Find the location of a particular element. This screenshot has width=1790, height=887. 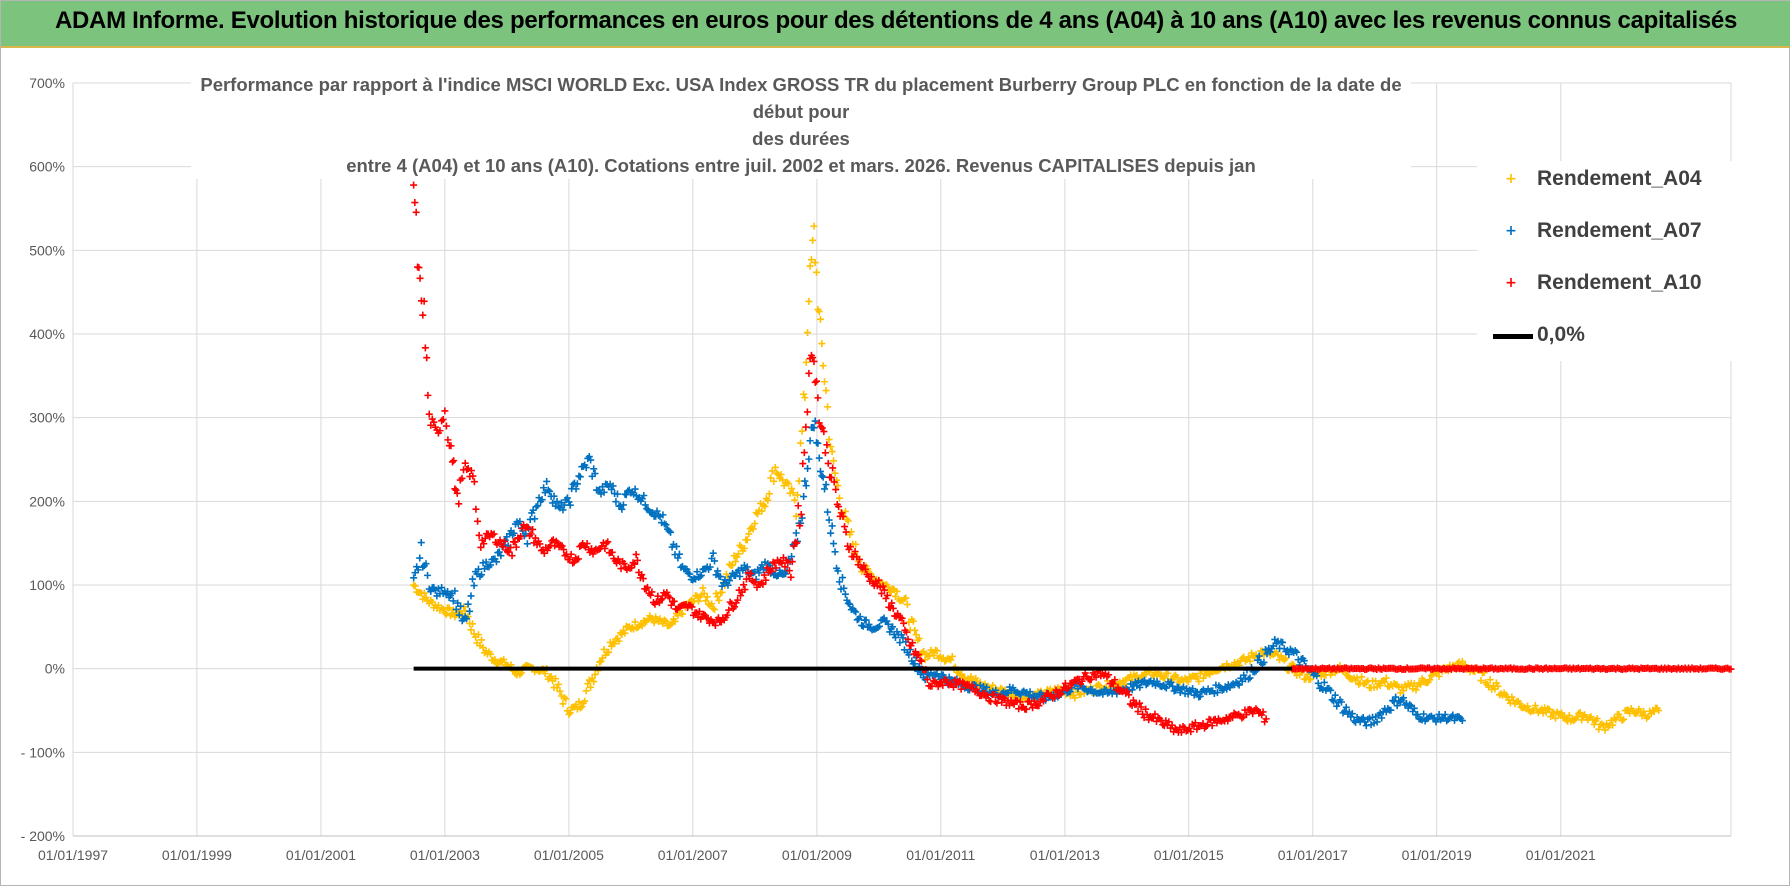

x-tick-label: 01/01/2007 is located at coordinates (693, 855).